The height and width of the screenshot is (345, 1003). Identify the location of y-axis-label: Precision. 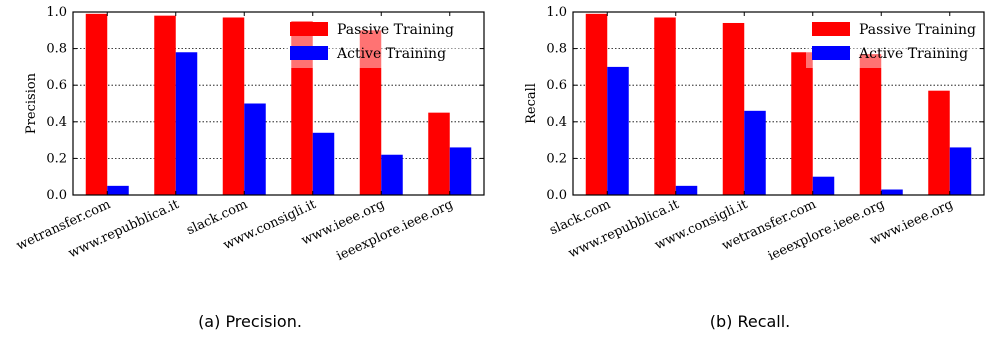
(31, 103).